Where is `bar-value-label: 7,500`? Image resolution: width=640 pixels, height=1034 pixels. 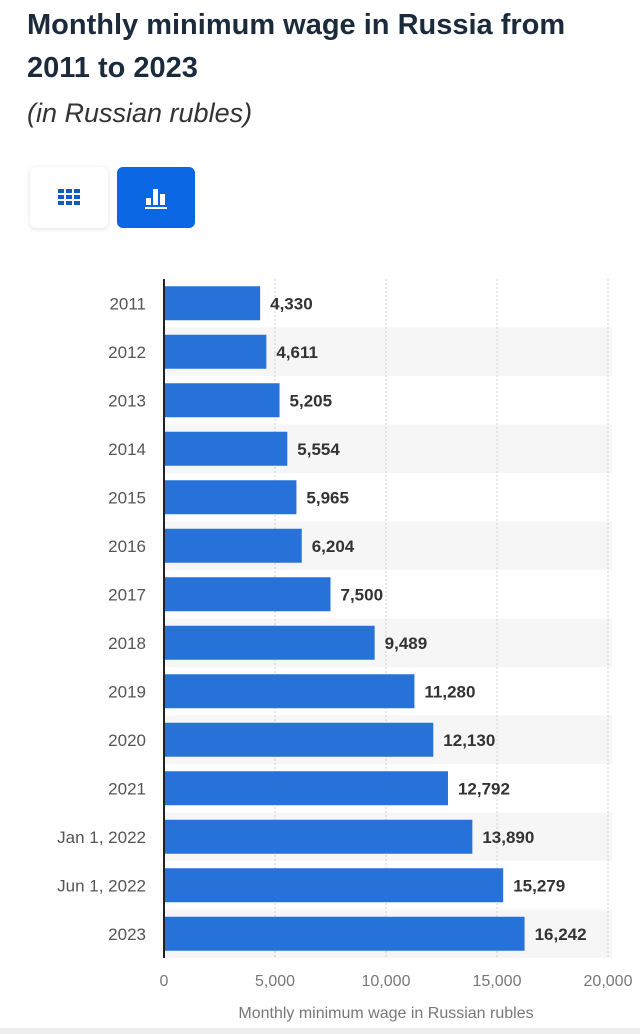 bar-value-label: 7,500 is located at coordinates (362, 594).